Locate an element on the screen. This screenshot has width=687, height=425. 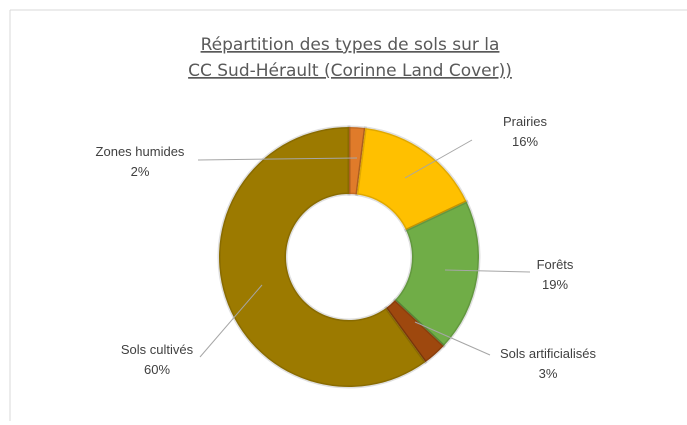
data-label-value: 16% is located at coordinates (525, 141).